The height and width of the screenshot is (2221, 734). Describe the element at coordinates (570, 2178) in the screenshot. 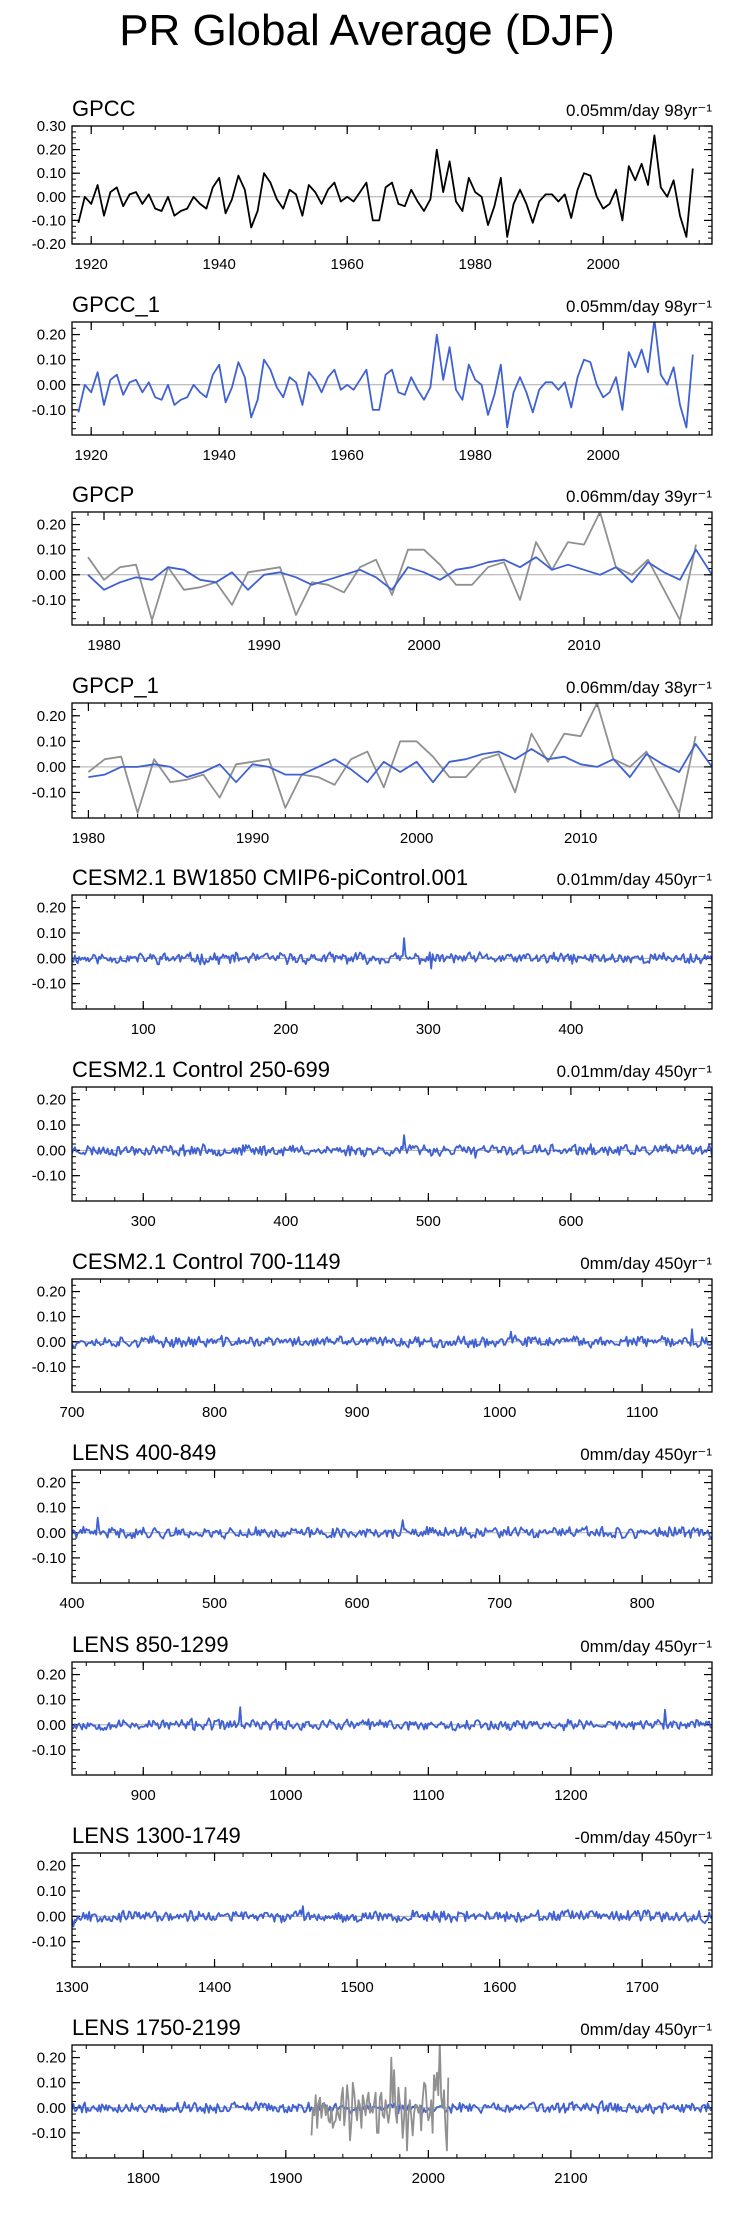

I see `x-tick-label: 2100` at that location.